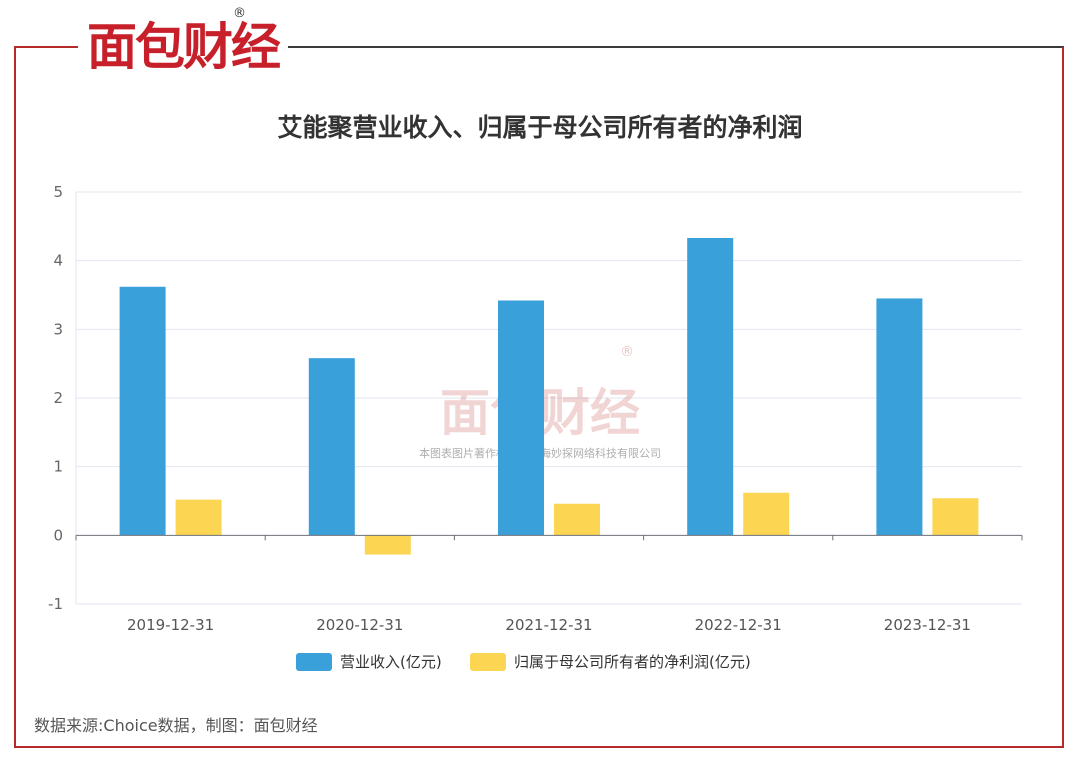  I want to click on x-tick-label: 2022-12-31, so click(738, 625).